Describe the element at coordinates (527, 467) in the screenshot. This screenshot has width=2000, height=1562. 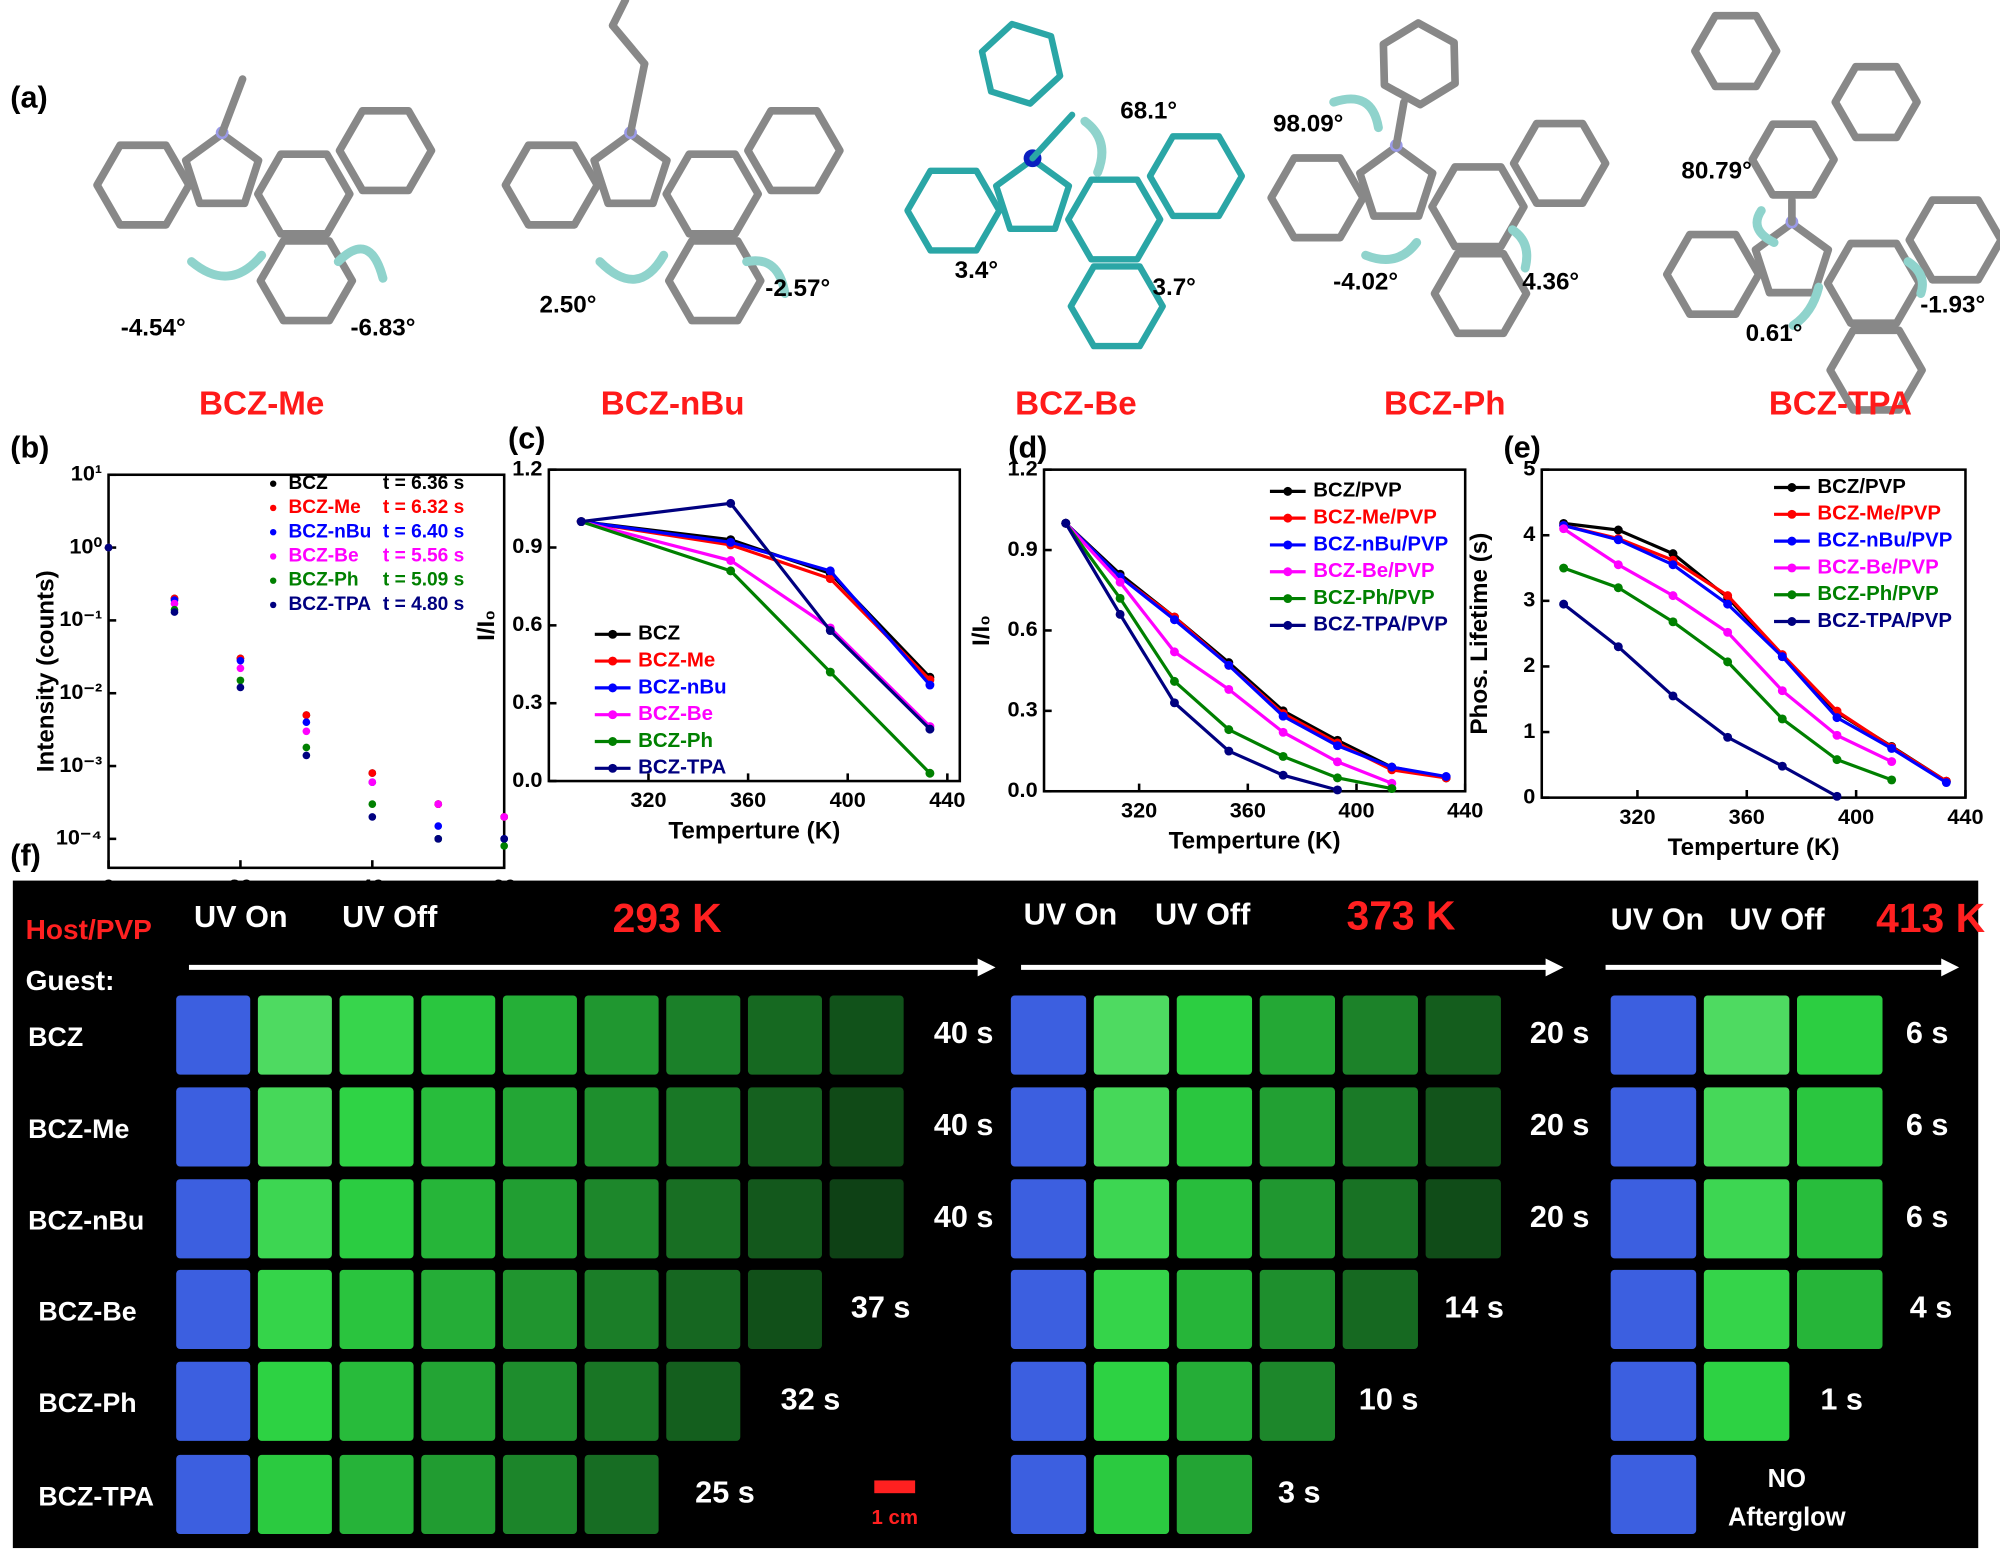
I see `y-tick-label: 1.2` at that location.